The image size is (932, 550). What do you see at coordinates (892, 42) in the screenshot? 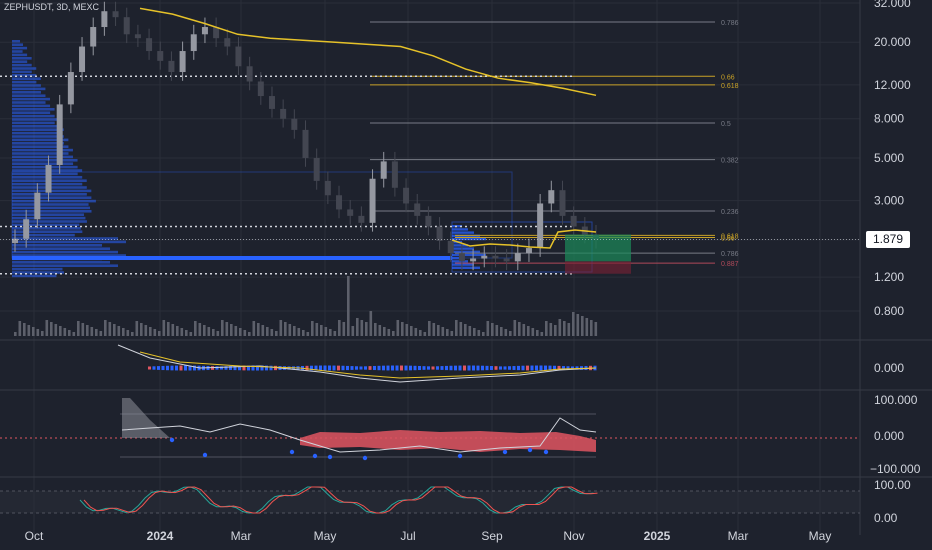
I see `price-tick-label: 20.000` at bounding box center [892, 42].